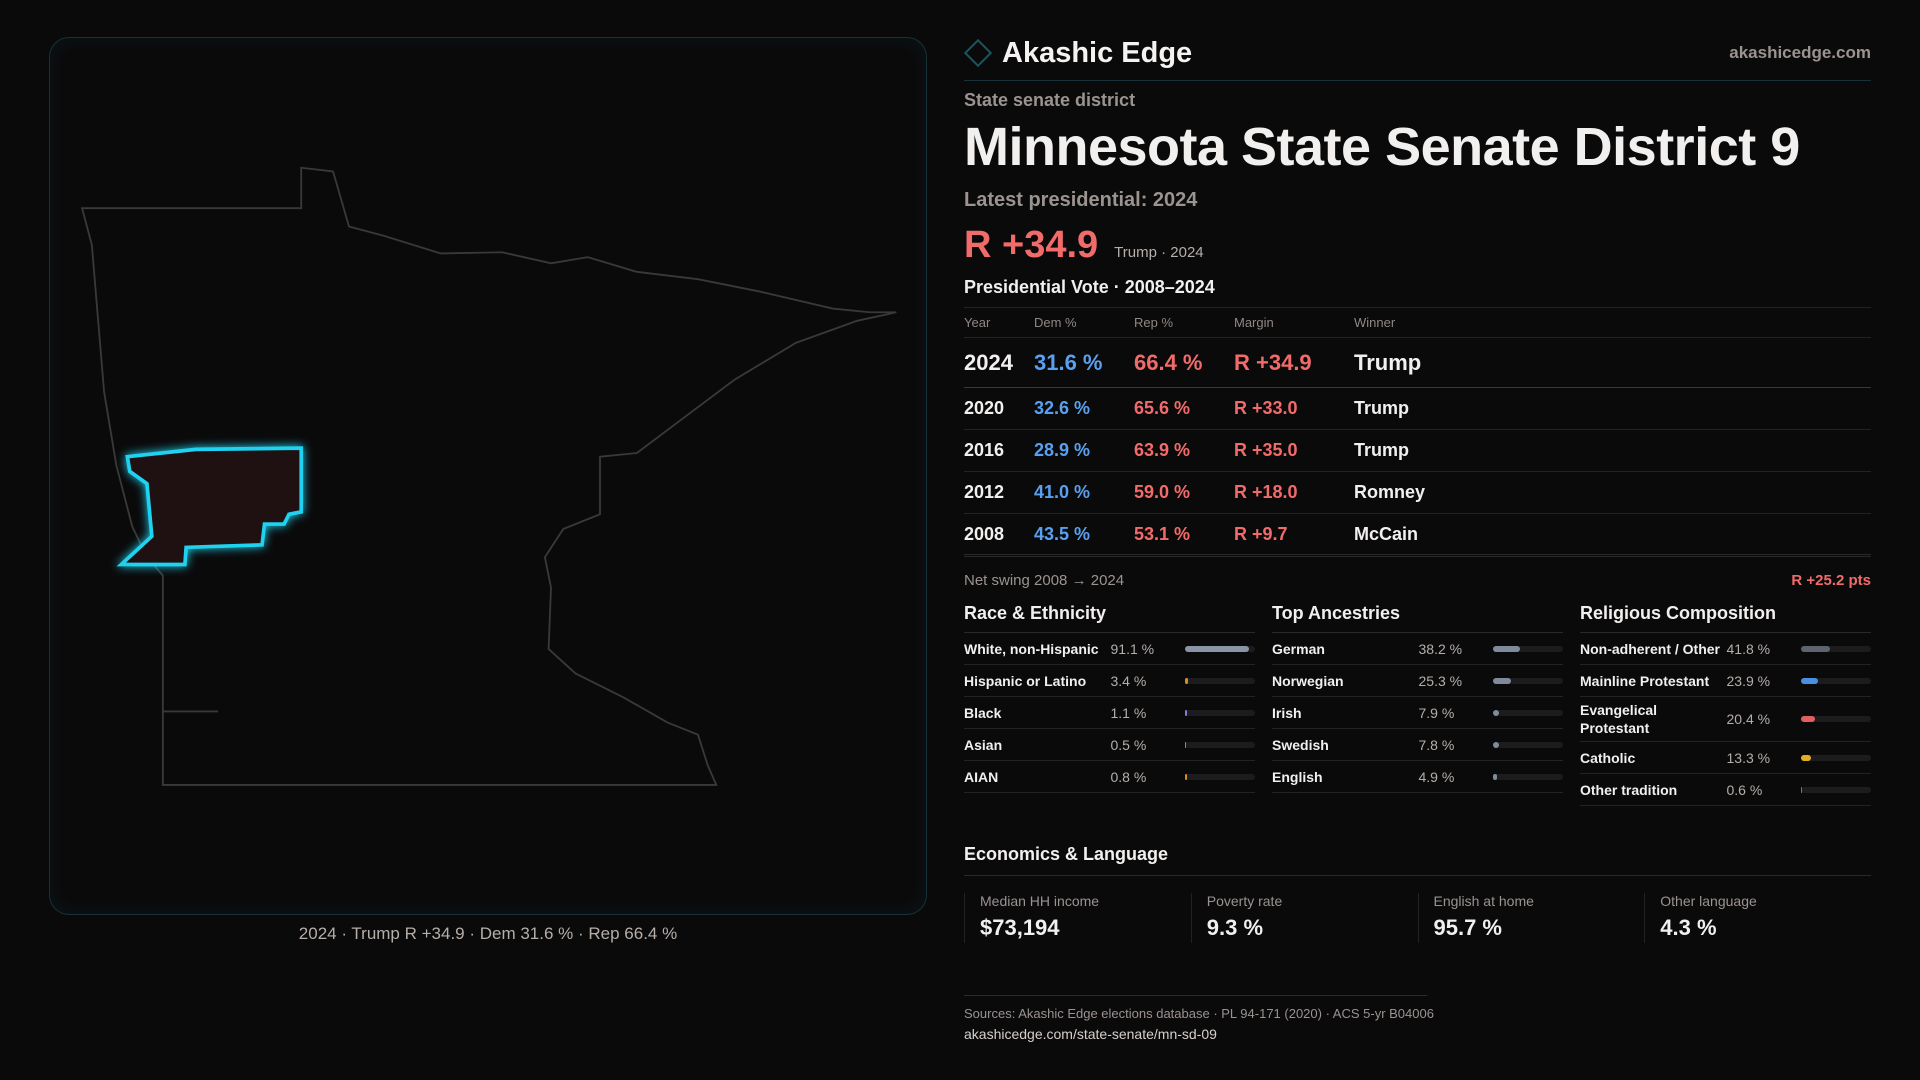 This screenshot has height=1080, width=1920. Describe the element at coordinates (1184, 408) in the screenshot. I see `cell-rep: 65.6 %` at that location.